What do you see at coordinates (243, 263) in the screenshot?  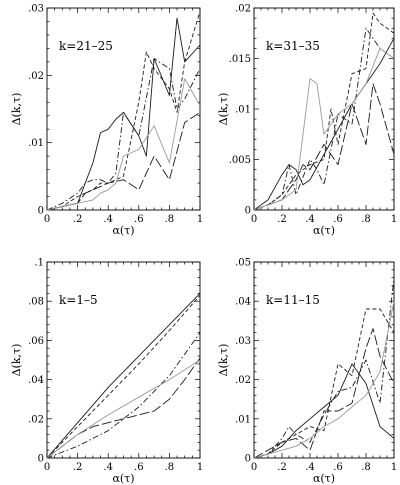 I see `y-tick-label: .05` at bounding box center [243, 263].